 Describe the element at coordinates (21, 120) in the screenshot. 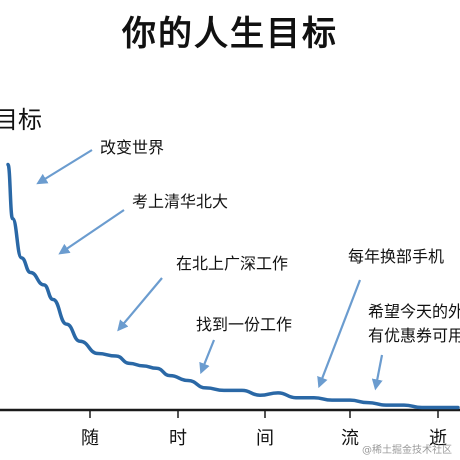

I see `y-axis-label: 目标` at that location.